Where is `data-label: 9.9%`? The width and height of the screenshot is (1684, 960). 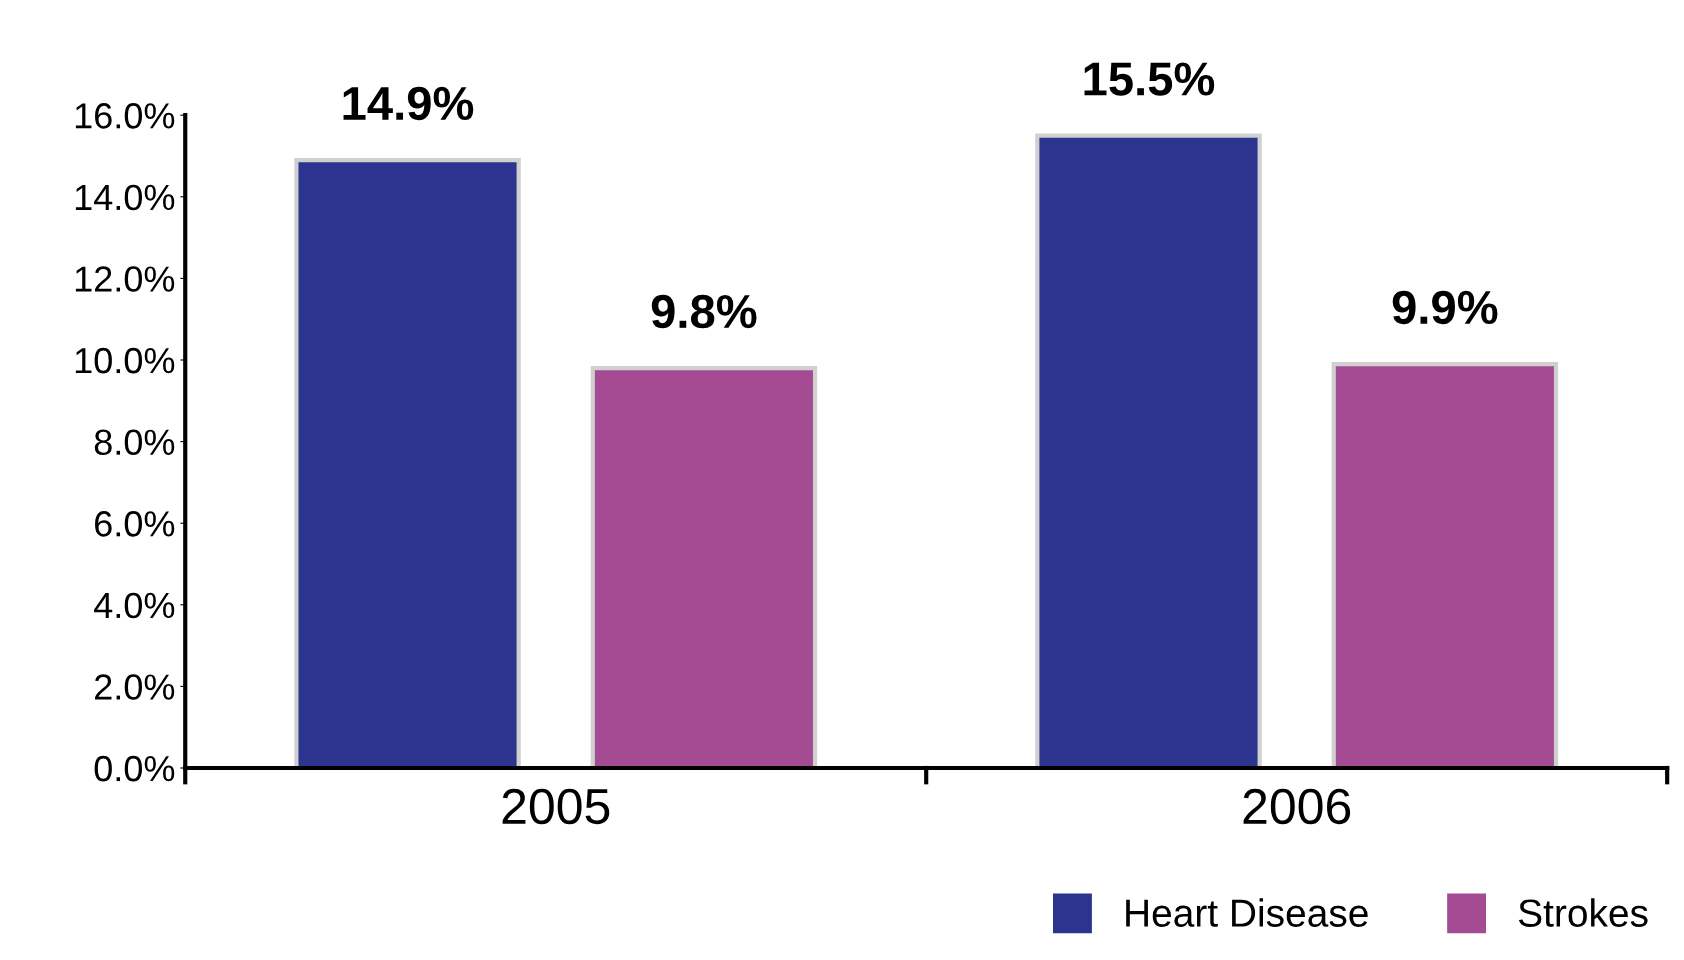 data-label: 9.9% is located at coordinates (1445, 307).